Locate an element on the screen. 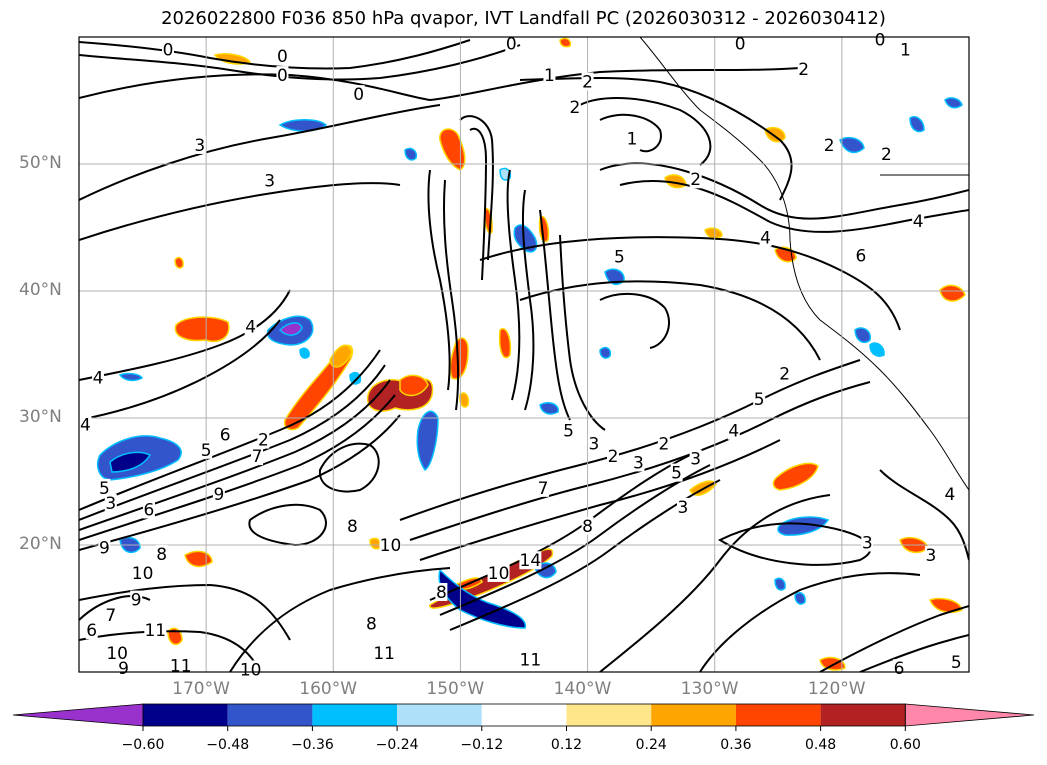  contour-label: 14 is located at coordinates (531, 561).